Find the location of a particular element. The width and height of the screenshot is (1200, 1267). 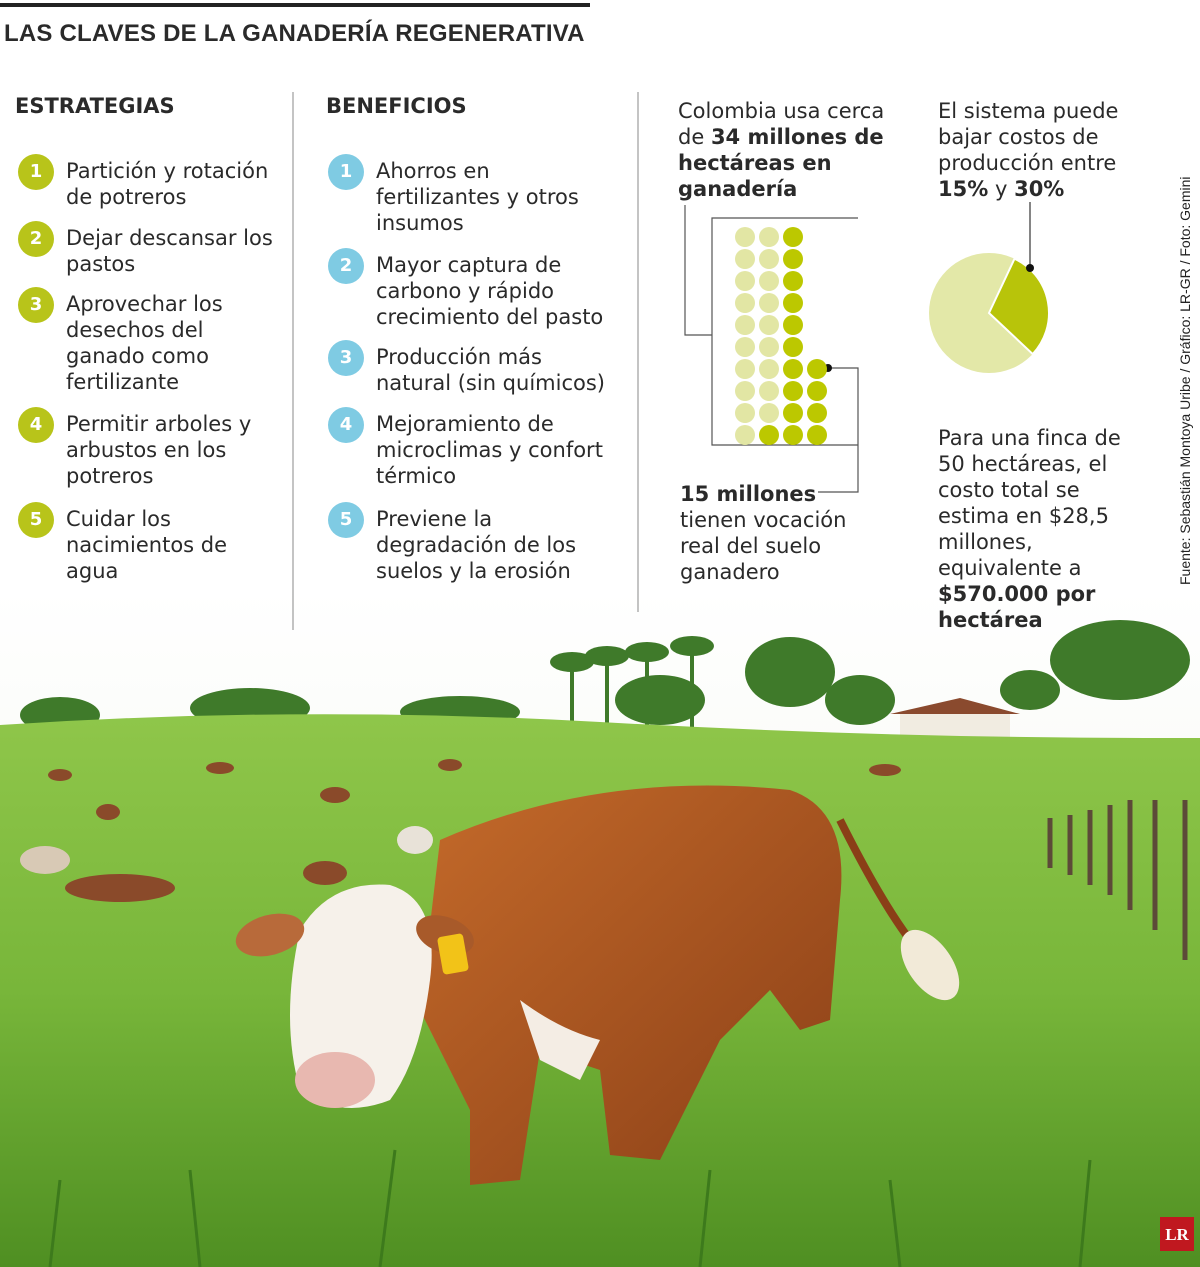

item-text: Ahorros en fertilizantes y otros insumos is located at coordinates (477, 197).